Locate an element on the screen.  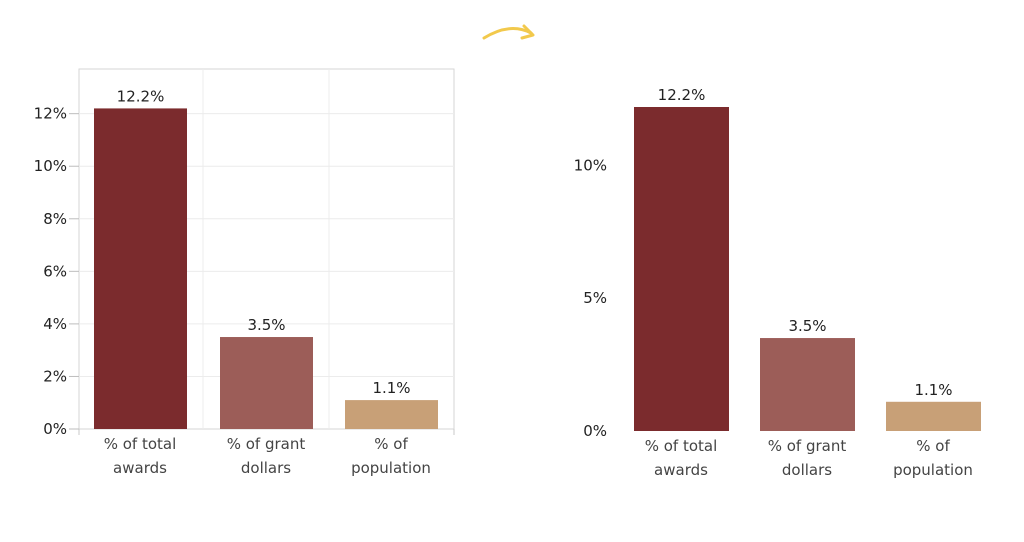
y-tick-label: 2% is located at coordinates (55, 376).